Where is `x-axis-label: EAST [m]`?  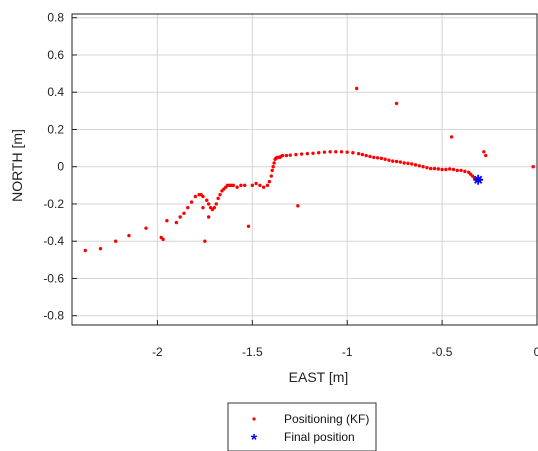
x-axis-label: EAST [m] is located at coordinates (319, 377).